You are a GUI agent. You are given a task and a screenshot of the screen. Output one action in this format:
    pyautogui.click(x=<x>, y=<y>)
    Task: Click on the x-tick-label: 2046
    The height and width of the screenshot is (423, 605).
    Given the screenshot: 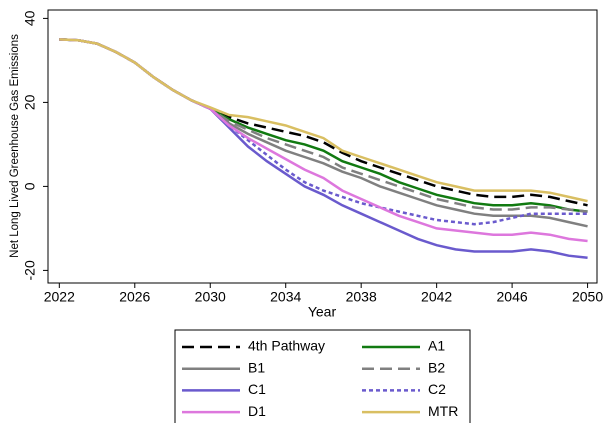 What is the action you would take?
    pyautogui.click(x=512, y=297)
    